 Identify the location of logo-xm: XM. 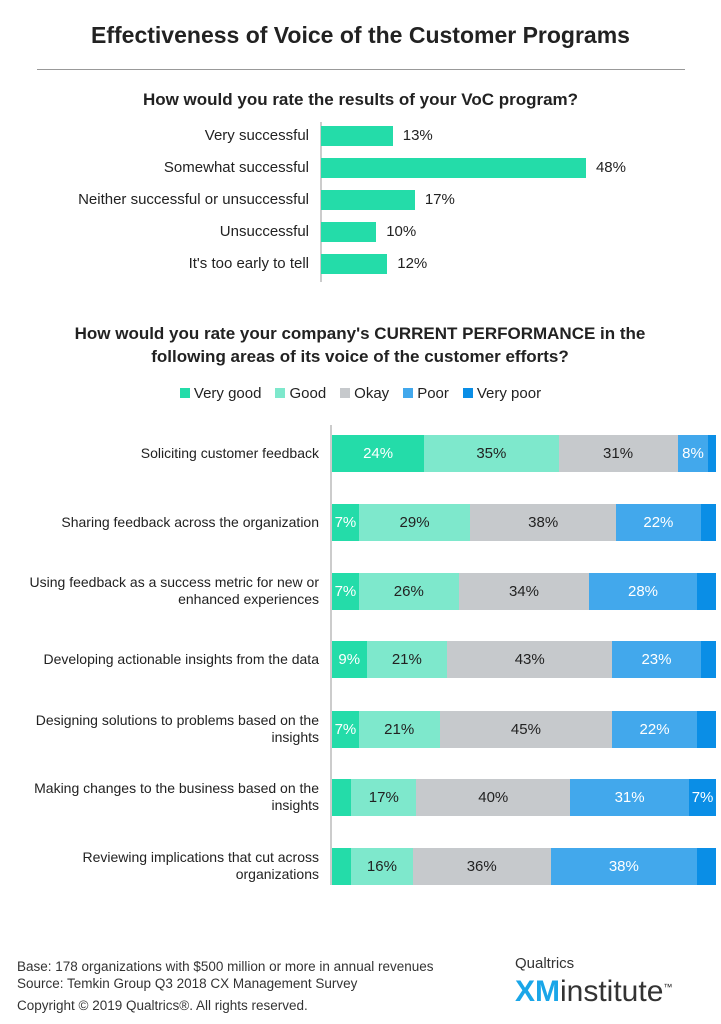
(537, 991).